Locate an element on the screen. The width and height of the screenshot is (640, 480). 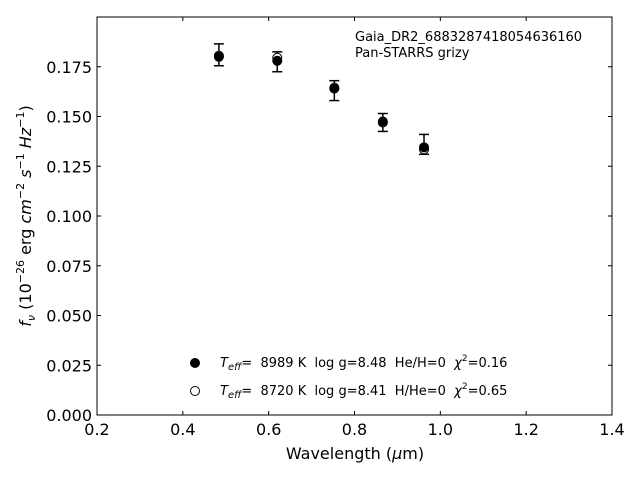
y-tick-label: 0.075 is located at coordinates (69, 266).